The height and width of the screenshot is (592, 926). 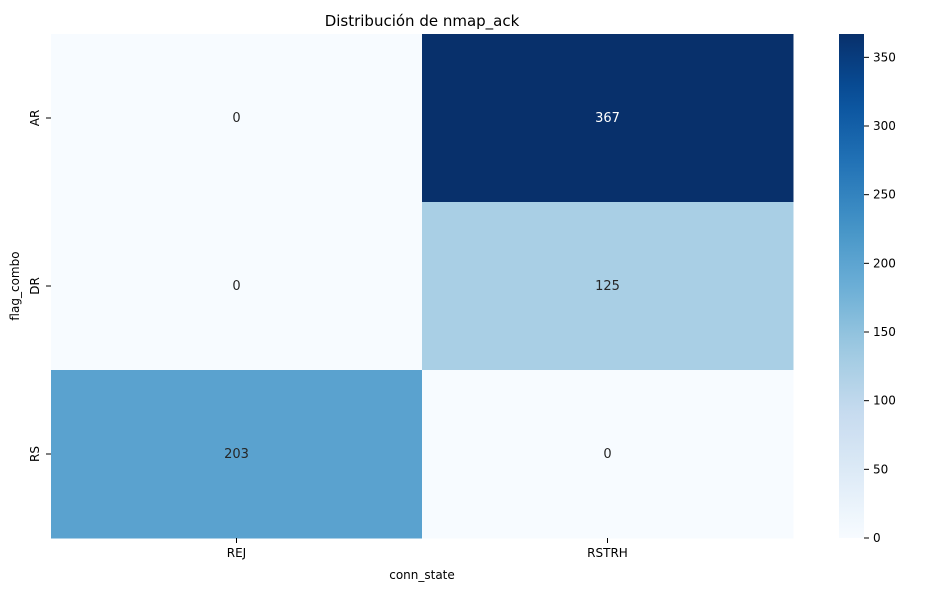 What do you see at coordinates (851, 286) in the screenshot?
I see `colorbar-gradient` at bounding box center [851, 286].